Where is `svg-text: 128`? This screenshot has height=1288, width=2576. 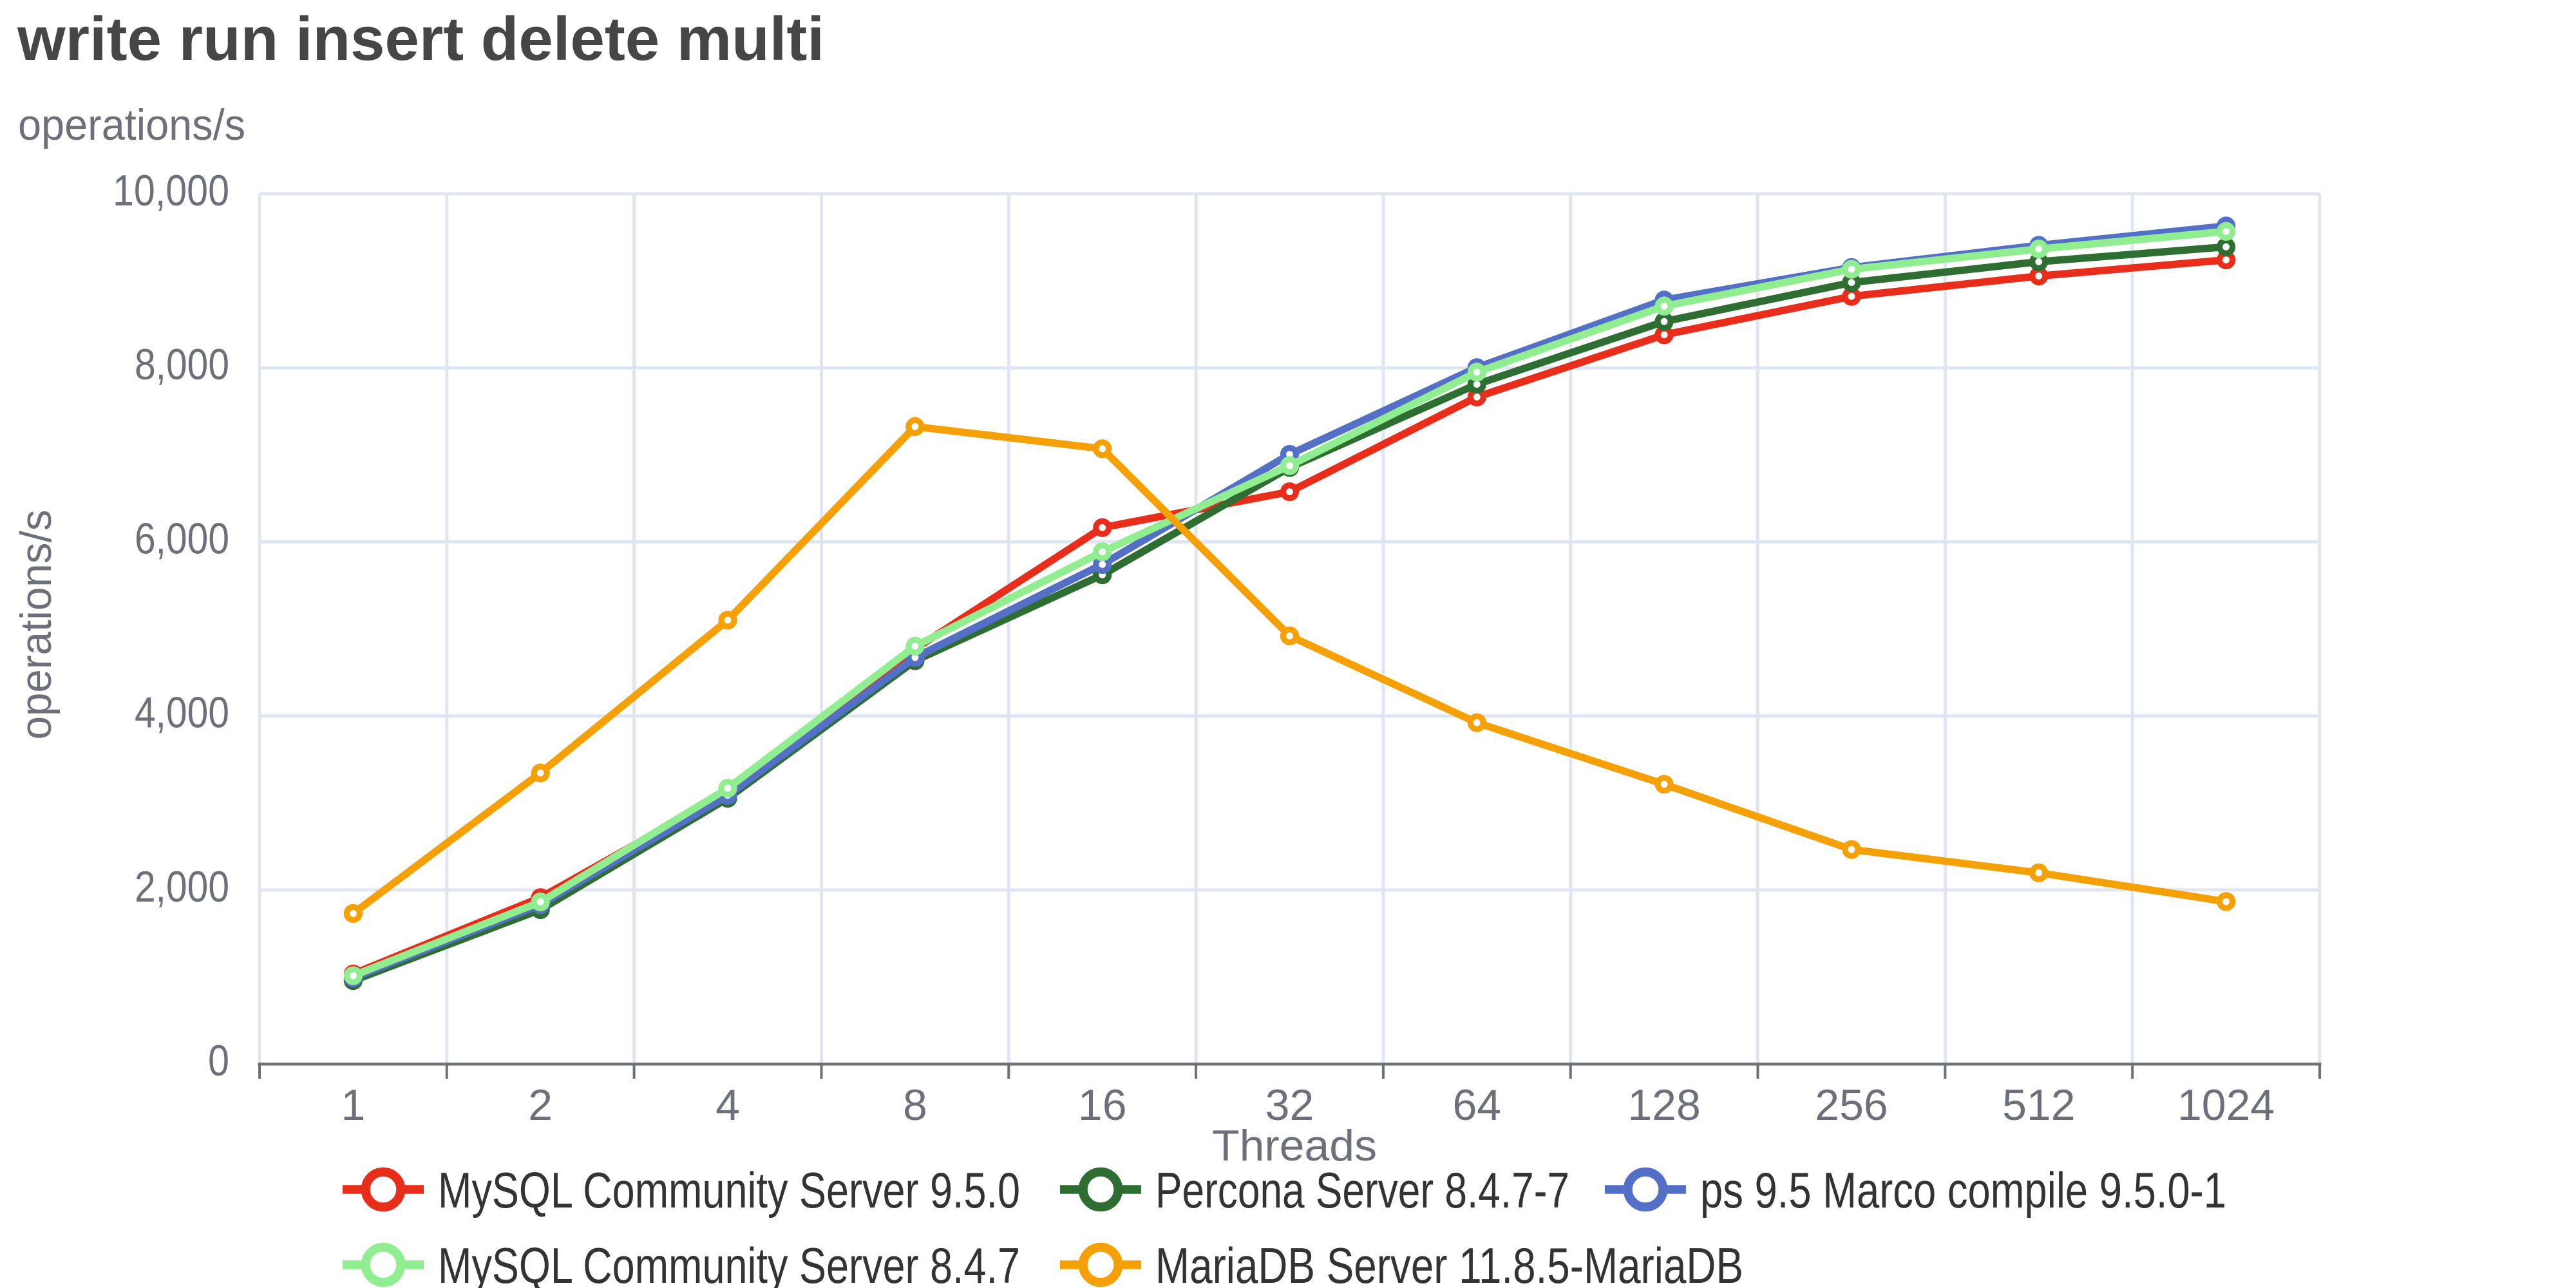
svg-text: 128 is located at coordinates (1663, 1105).